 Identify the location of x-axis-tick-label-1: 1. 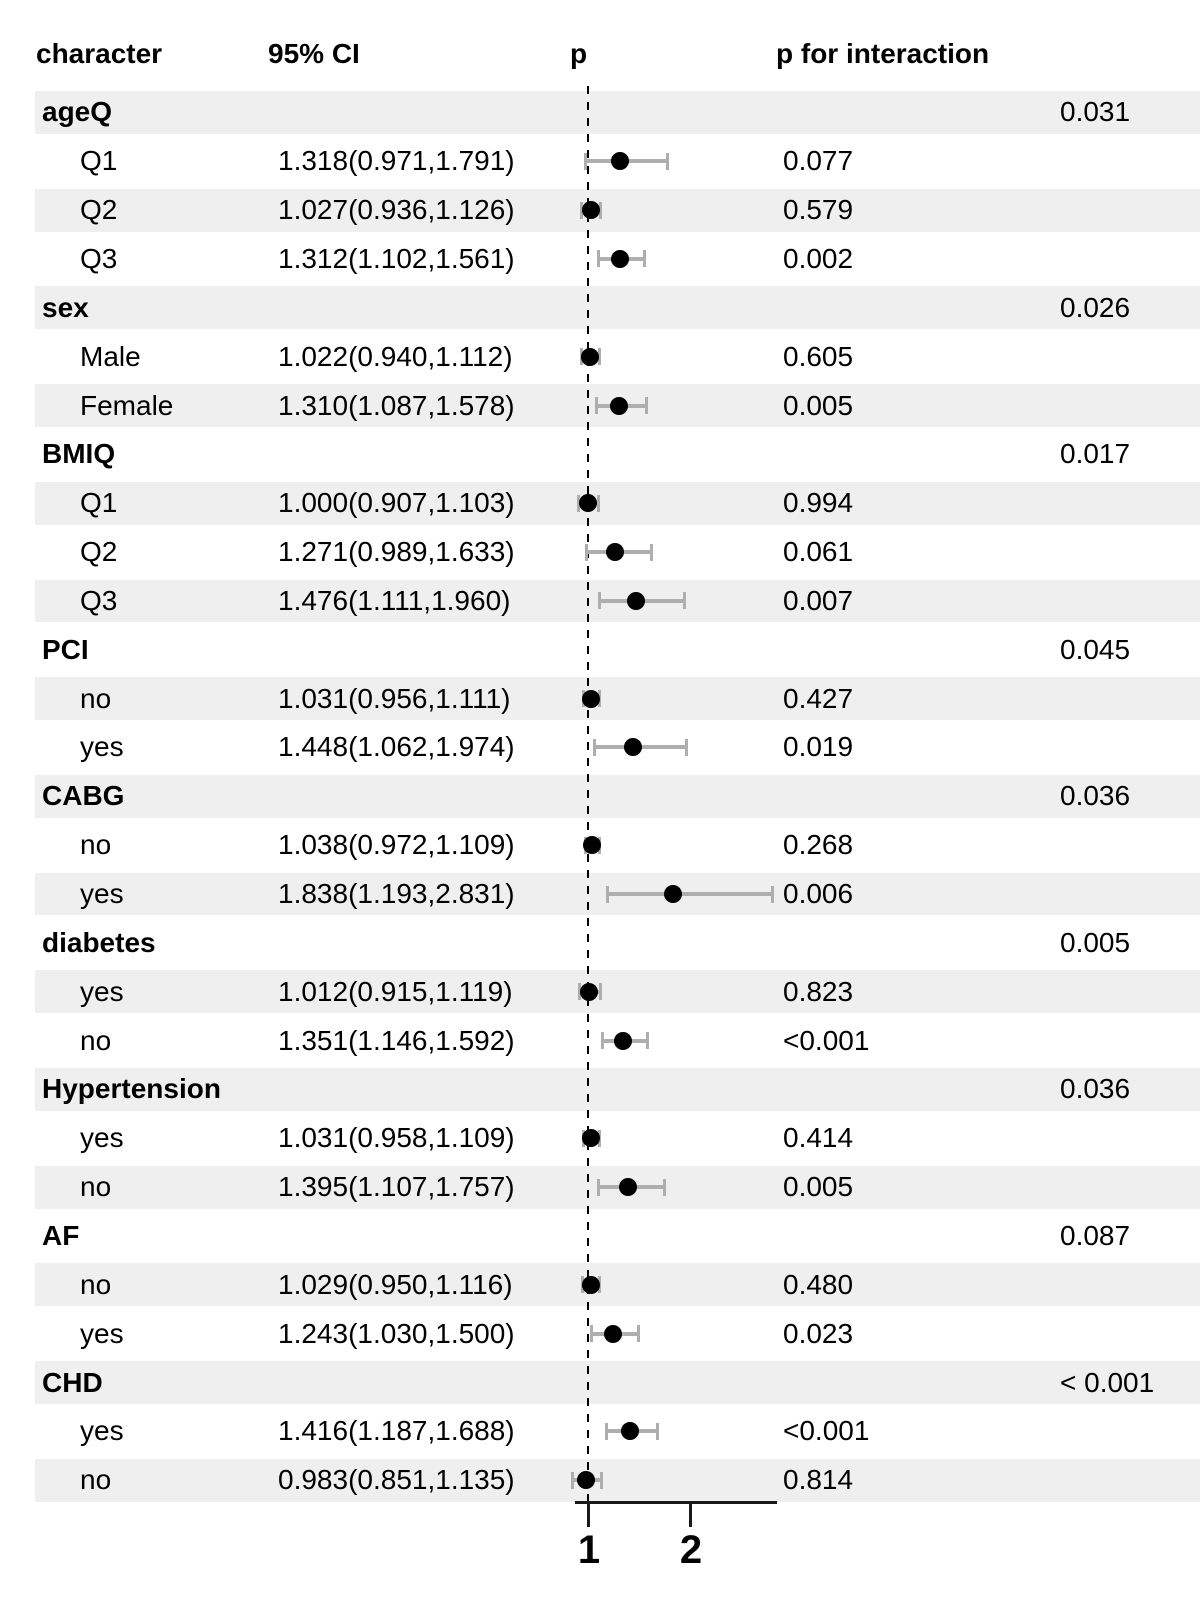
(589, 1550).